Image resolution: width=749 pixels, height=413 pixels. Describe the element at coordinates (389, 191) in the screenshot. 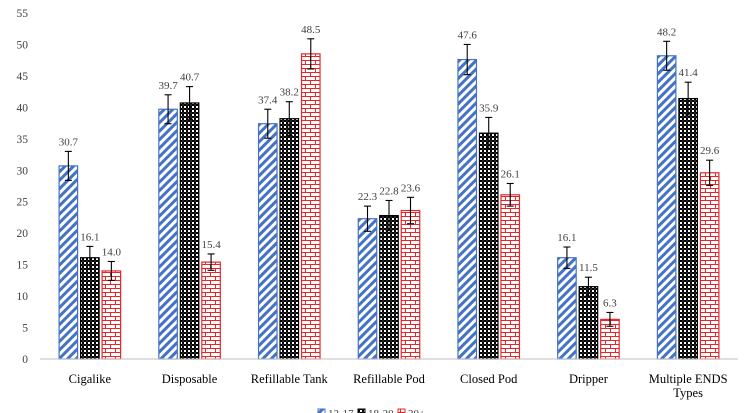

I see `data-label: 22.8` at that location.